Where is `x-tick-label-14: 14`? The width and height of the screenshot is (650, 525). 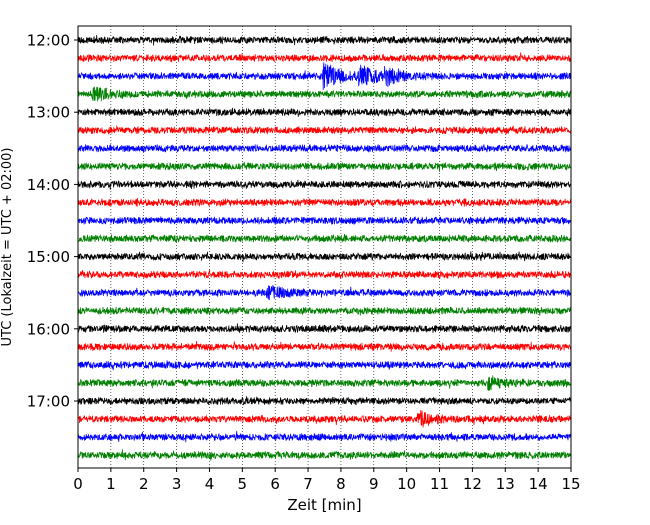 x-tick-label-14: 14 is located at coordinates (538, 484).